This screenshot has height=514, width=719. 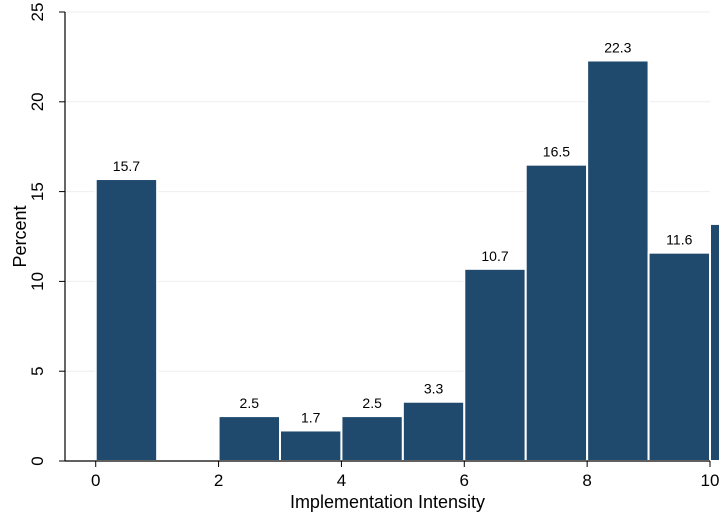 I want to click on x-tick-label: 8, so click(x=586, y=480).